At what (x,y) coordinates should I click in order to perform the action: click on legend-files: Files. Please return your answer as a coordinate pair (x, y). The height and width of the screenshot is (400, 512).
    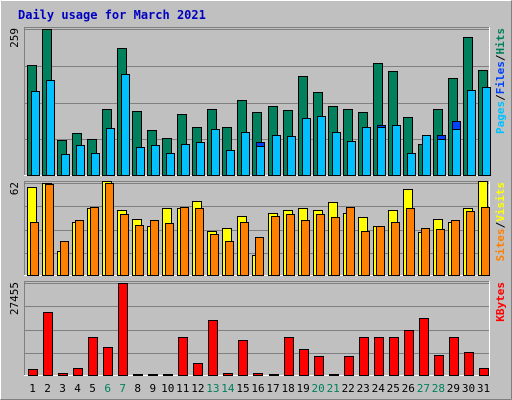
    Looking at the image, I should click on (500, 77).